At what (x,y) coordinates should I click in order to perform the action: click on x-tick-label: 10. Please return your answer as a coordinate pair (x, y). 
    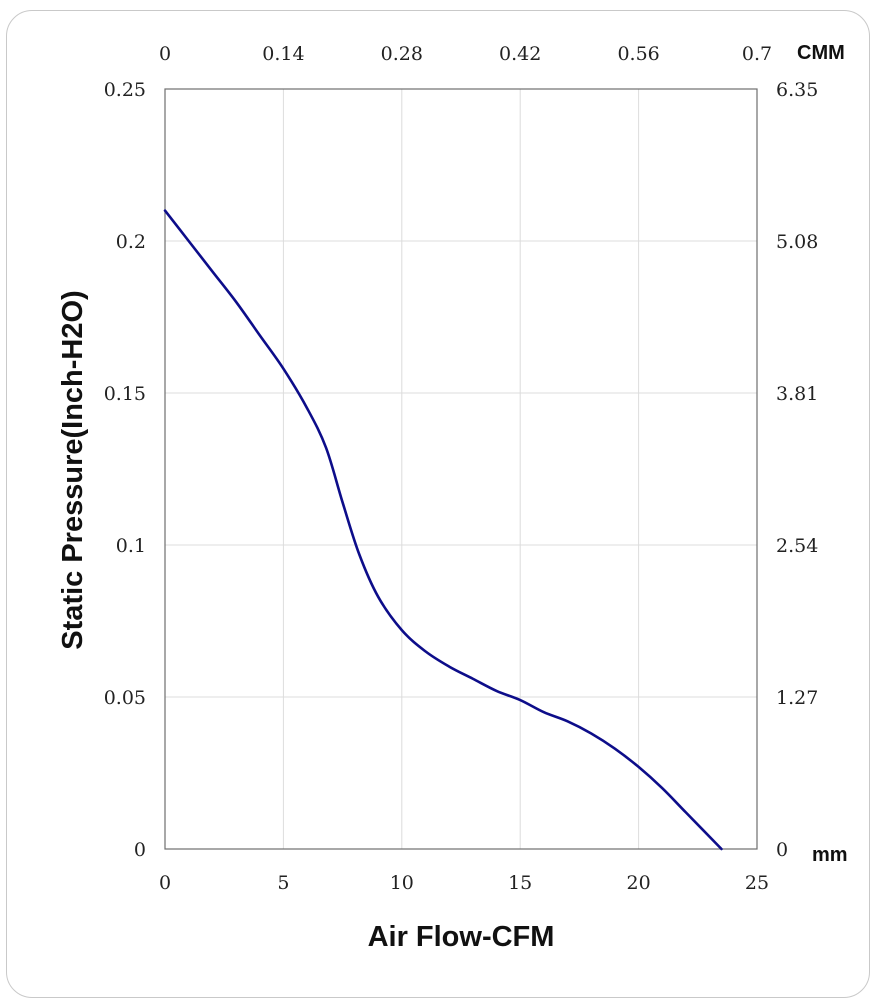
    Looking at the image, I should click on (402, 883).